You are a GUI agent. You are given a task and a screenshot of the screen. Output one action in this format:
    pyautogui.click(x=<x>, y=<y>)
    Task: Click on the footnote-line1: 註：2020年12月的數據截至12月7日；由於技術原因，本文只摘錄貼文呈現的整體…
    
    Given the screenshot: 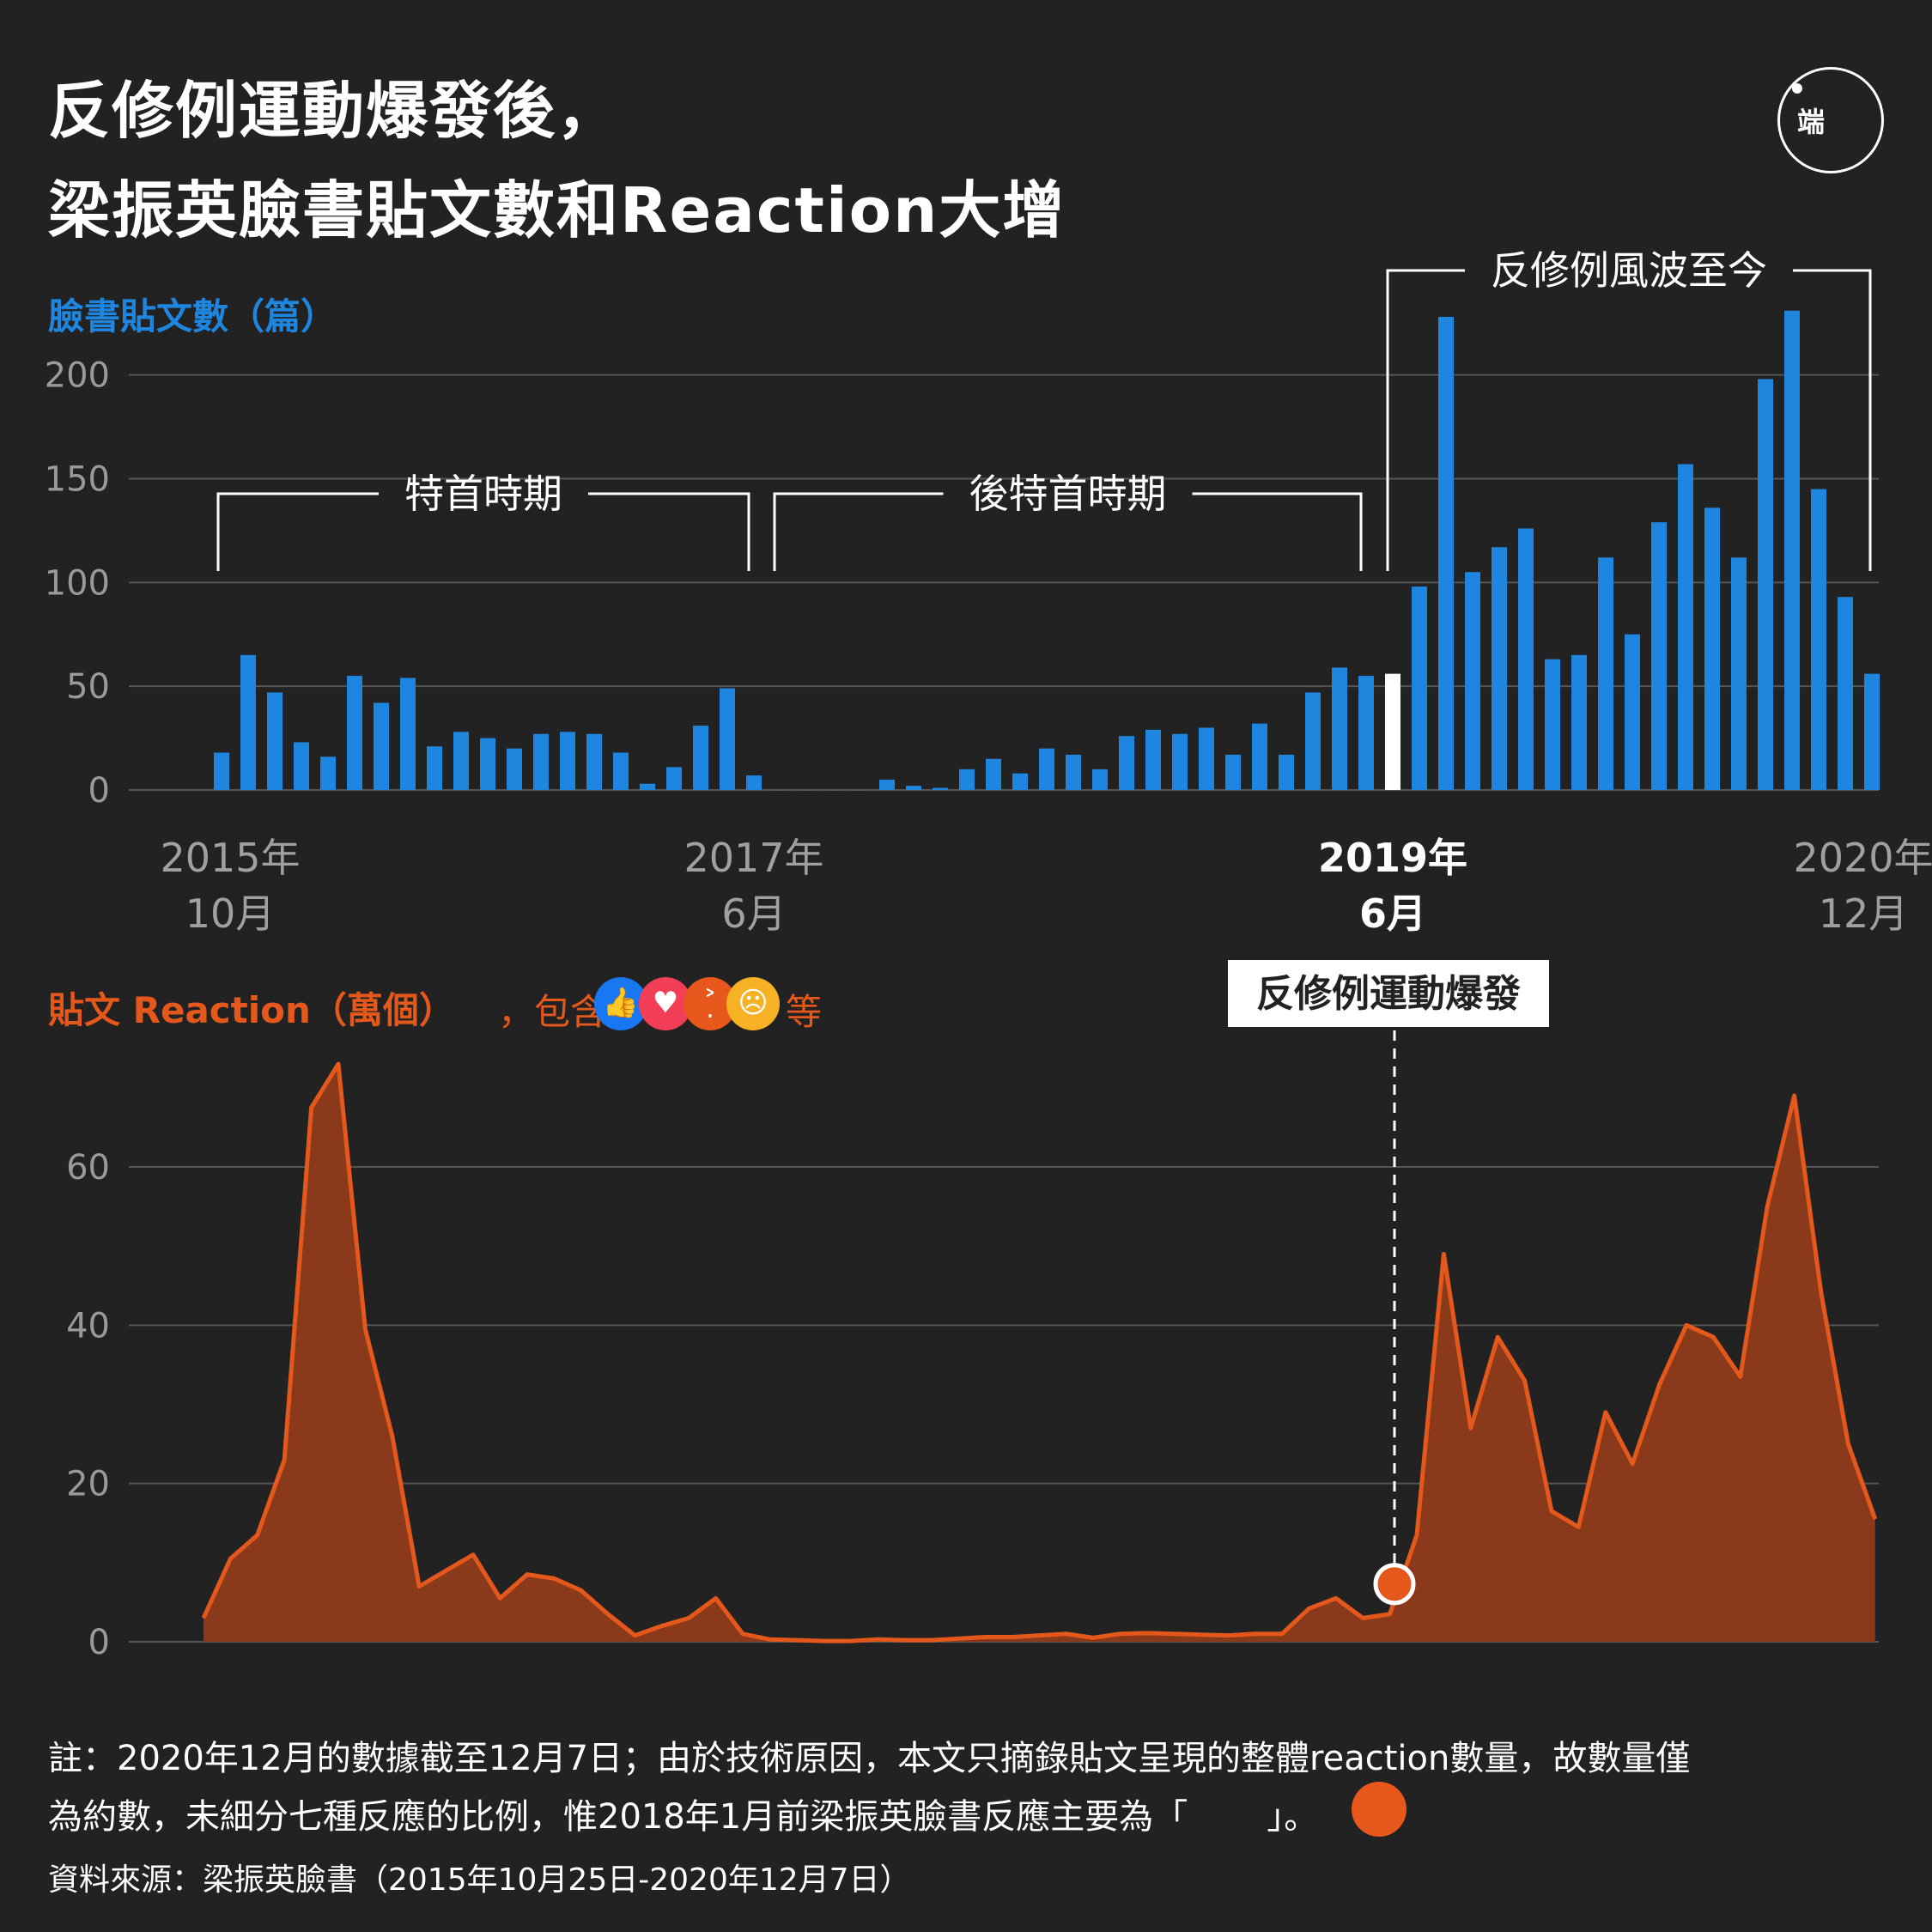 What is the action you would take?
    pyautogui.click(x=870, y=1759)
    